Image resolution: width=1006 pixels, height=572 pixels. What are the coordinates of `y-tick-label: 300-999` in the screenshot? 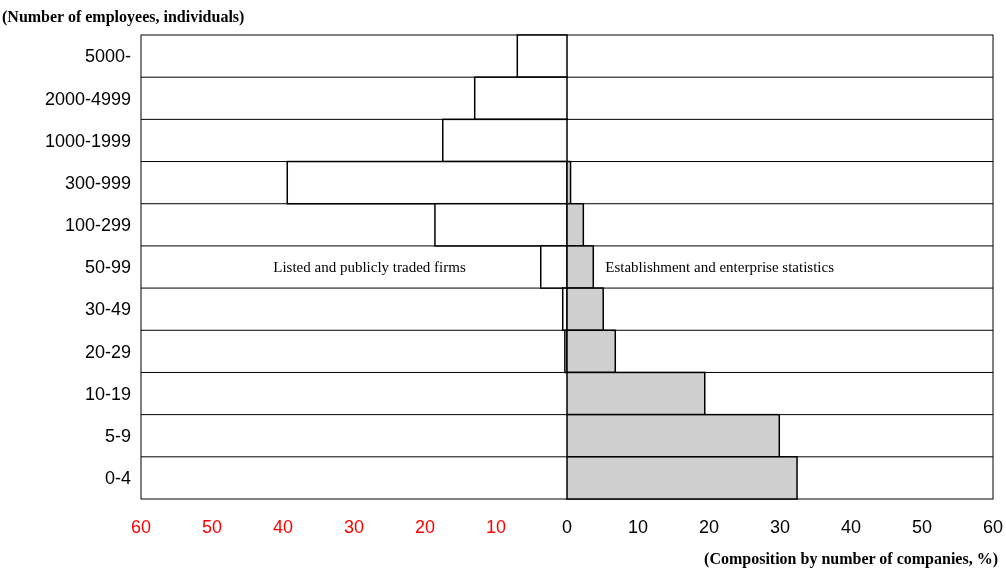 It's located at (97, 182).